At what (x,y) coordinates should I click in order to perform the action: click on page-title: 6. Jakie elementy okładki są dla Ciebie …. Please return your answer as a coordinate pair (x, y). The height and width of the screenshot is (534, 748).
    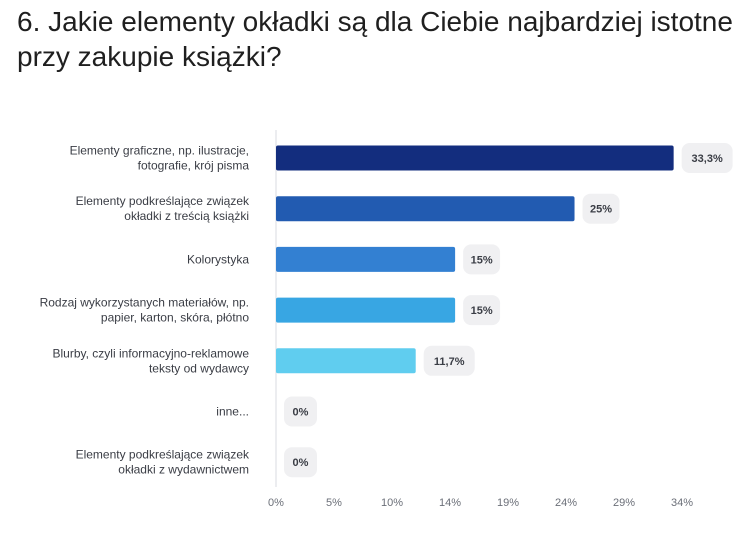
    Looking at the image, I should click on (375, 39).